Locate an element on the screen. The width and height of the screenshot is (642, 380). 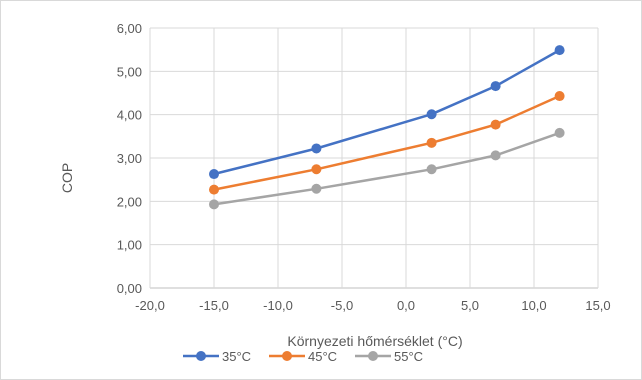
y-tick-label: 0,00 is located at coordinates (129, 288).